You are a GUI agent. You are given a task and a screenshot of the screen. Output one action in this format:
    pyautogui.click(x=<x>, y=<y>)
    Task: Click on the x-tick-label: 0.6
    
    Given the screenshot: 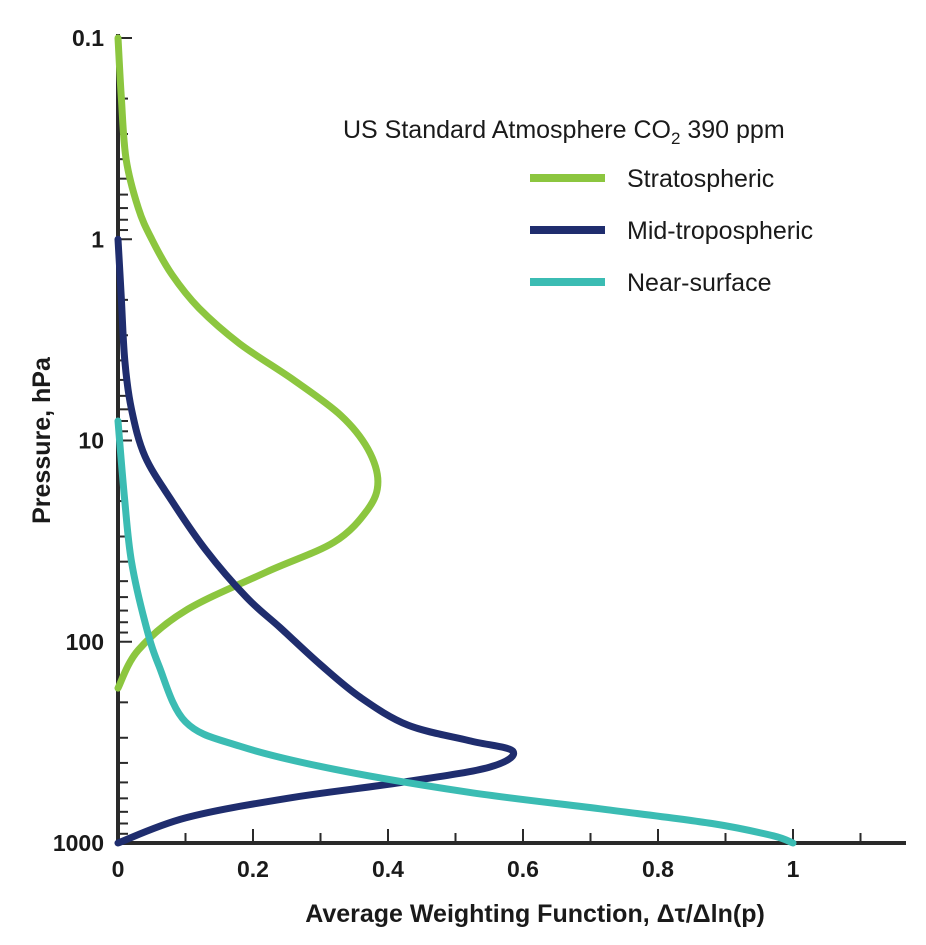 What is the action you would take?
    pyautogui.click(x=523, y=869)
    